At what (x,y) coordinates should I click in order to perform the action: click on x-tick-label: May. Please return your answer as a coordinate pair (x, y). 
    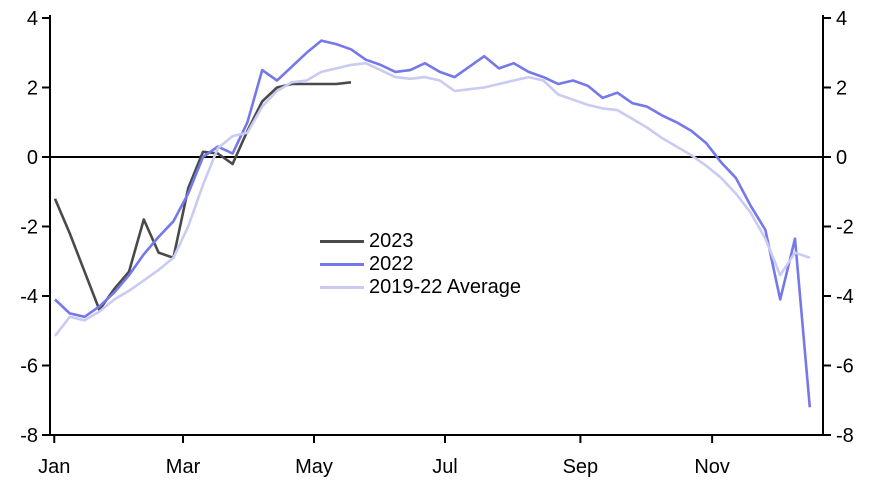
    Looking at the image, I should click on (314, 467).